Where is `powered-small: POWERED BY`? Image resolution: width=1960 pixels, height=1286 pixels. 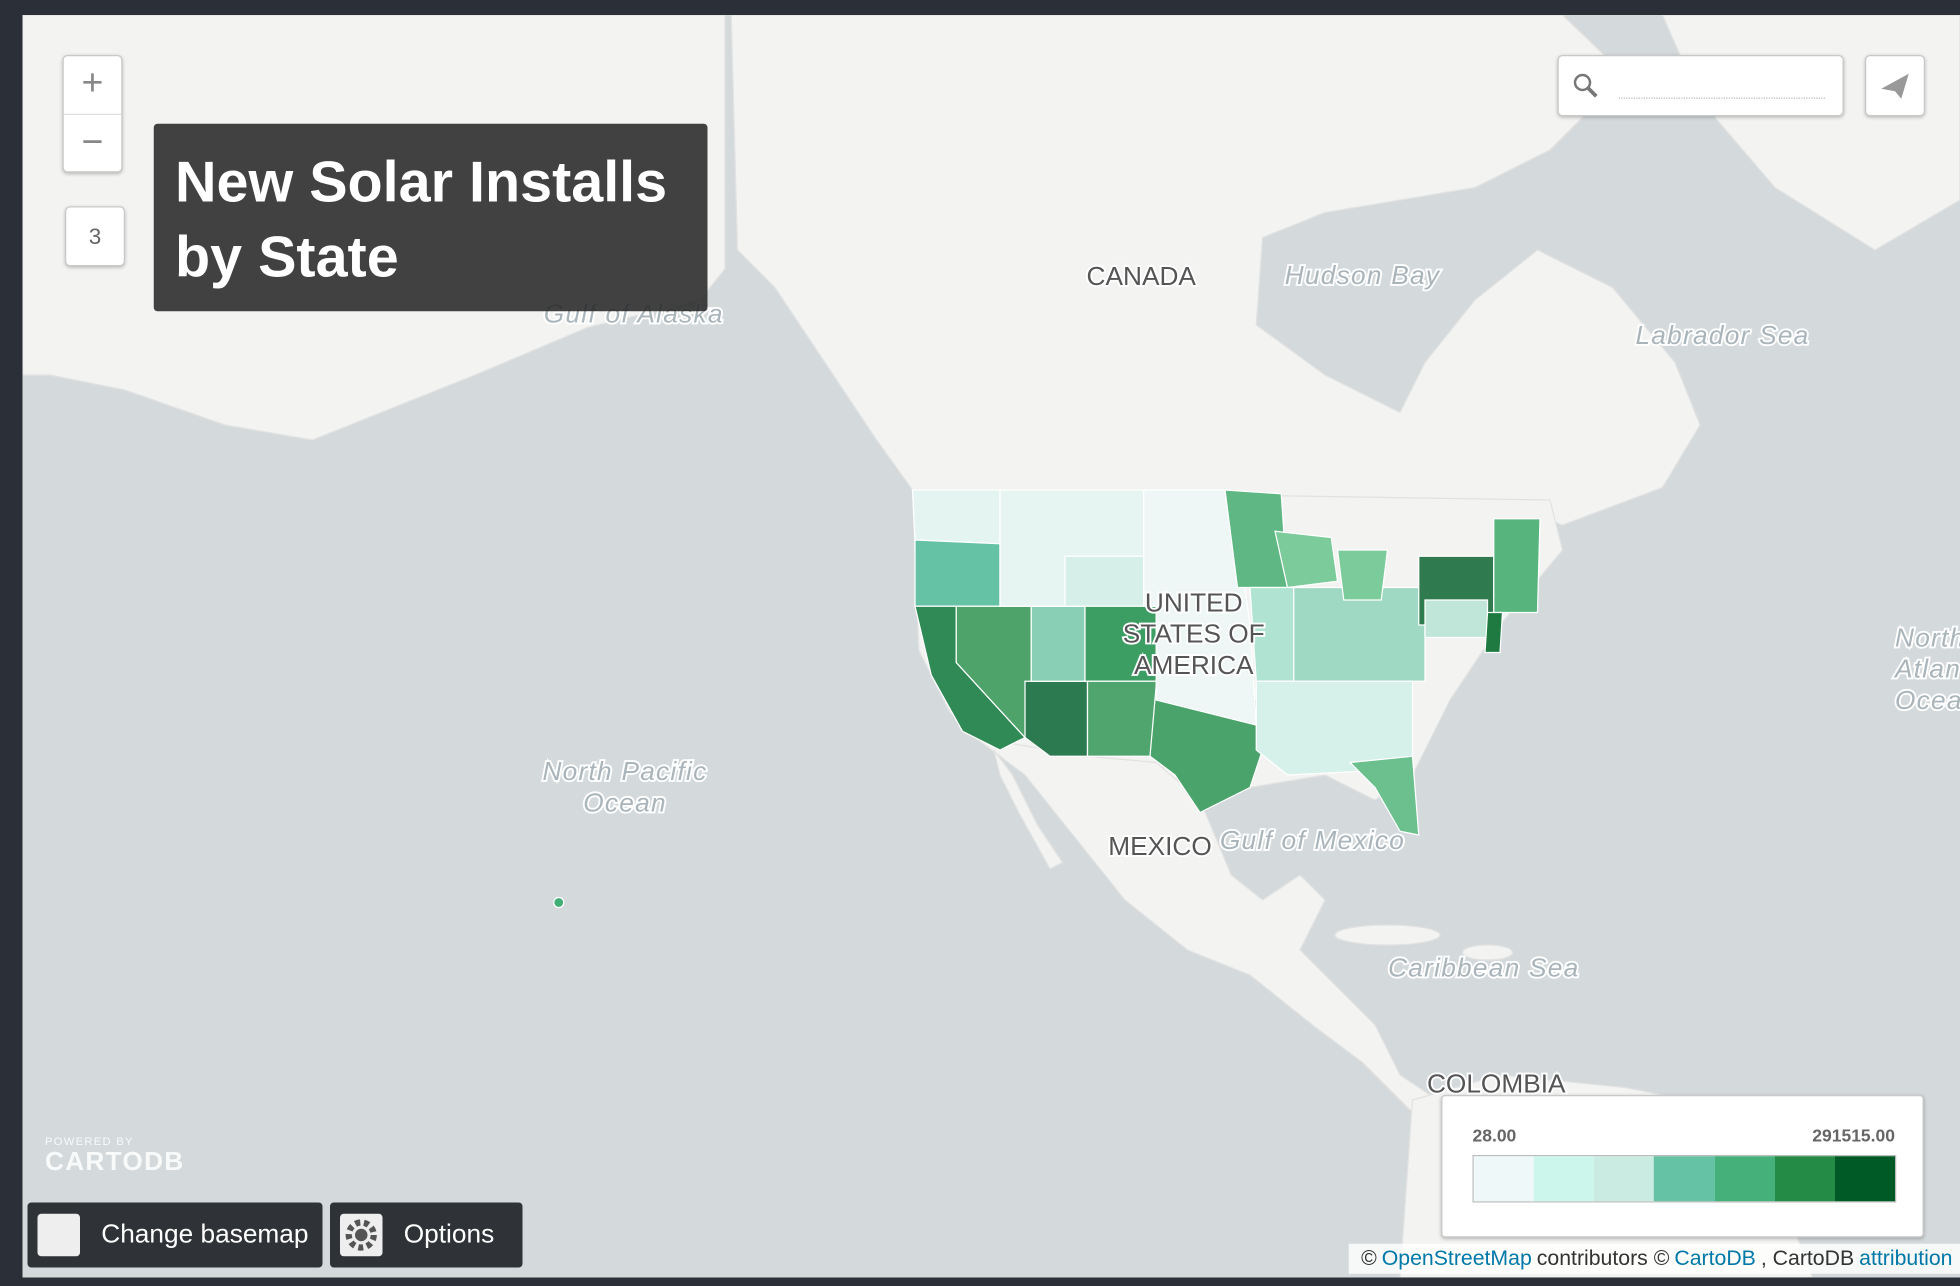
powered-small: POWERED BY is located at coordinates (89, 1141).